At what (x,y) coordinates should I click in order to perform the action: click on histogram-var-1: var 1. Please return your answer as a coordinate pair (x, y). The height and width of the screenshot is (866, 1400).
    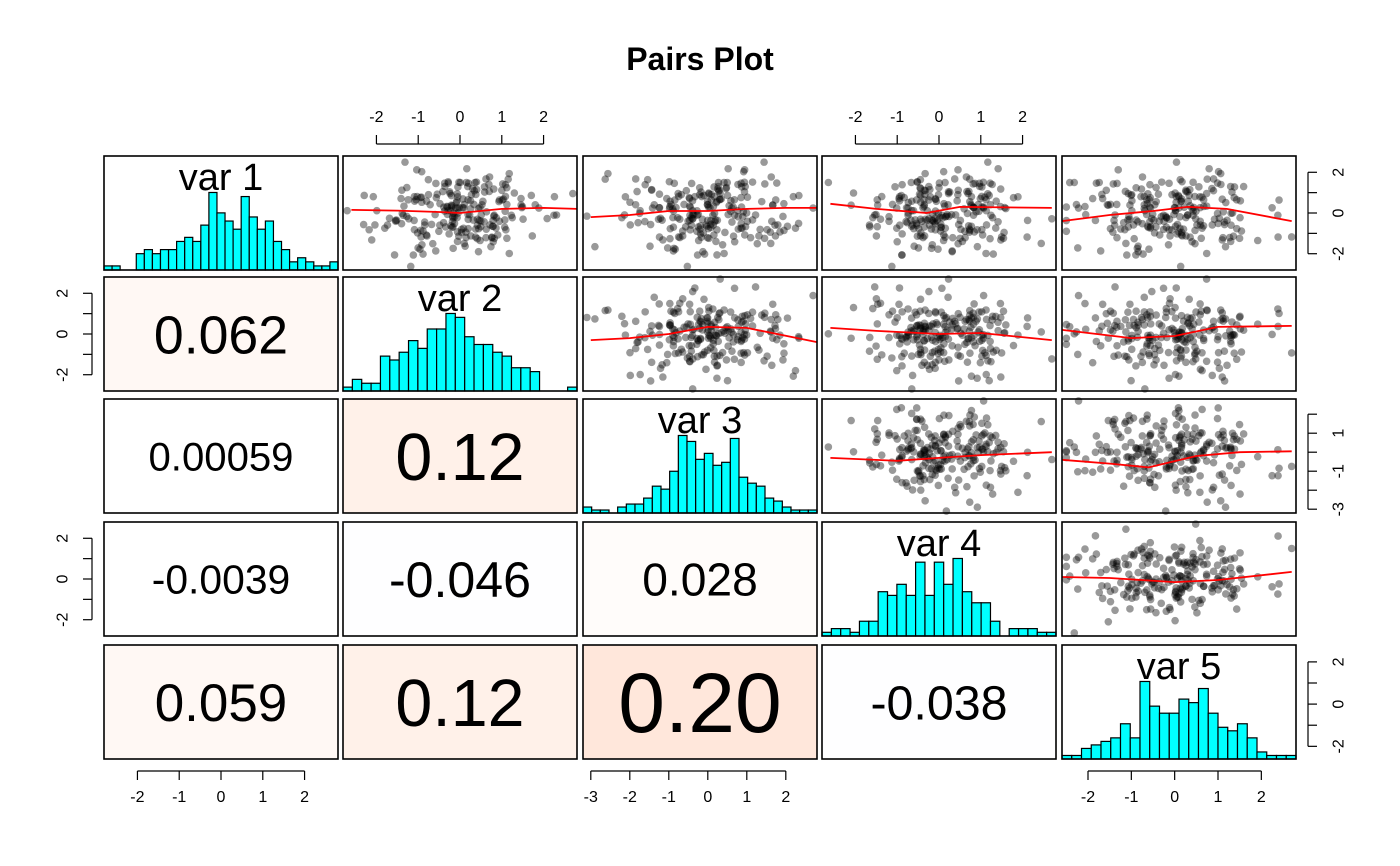
    Looking at the image, I should click on (221, 213).